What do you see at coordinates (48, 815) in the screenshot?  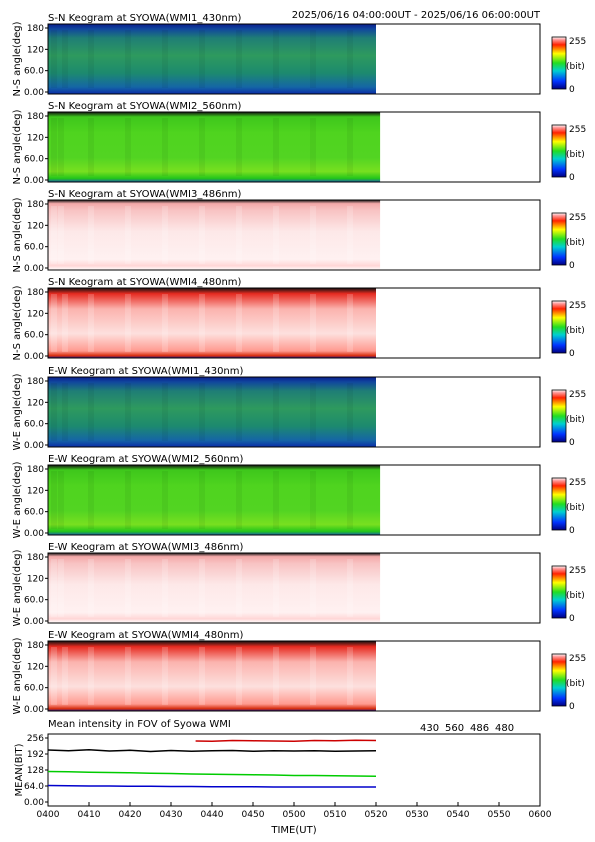 I see `x-tick-label: 0400` at bounding box center [48, 815].